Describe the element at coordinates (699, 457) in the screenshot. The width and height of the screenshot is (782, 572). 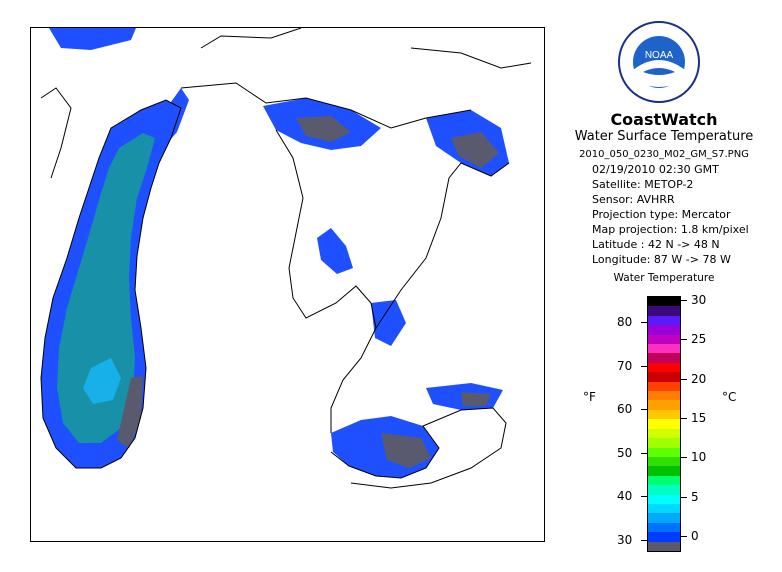
I see `c-tick-label: 10` at that location.